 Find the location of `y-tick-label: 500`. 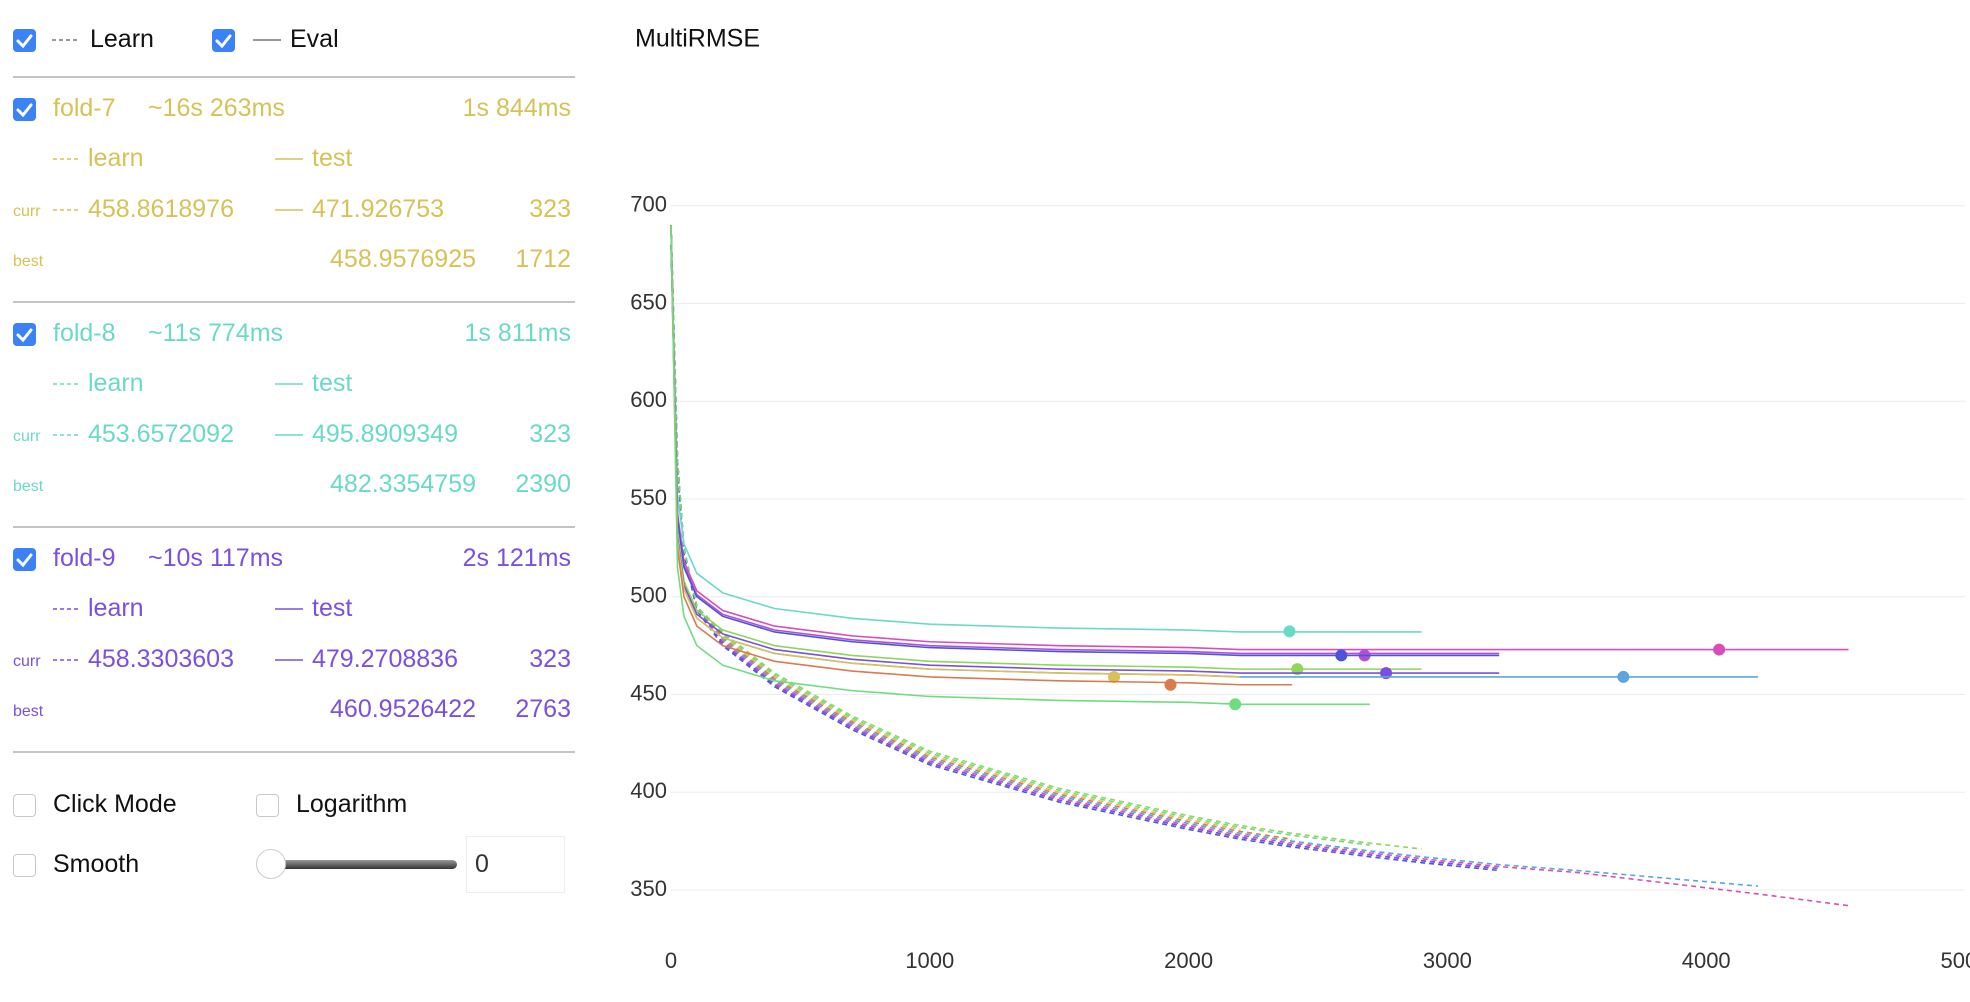

y-tick-label: 500 is located at coordinates (648, 595).